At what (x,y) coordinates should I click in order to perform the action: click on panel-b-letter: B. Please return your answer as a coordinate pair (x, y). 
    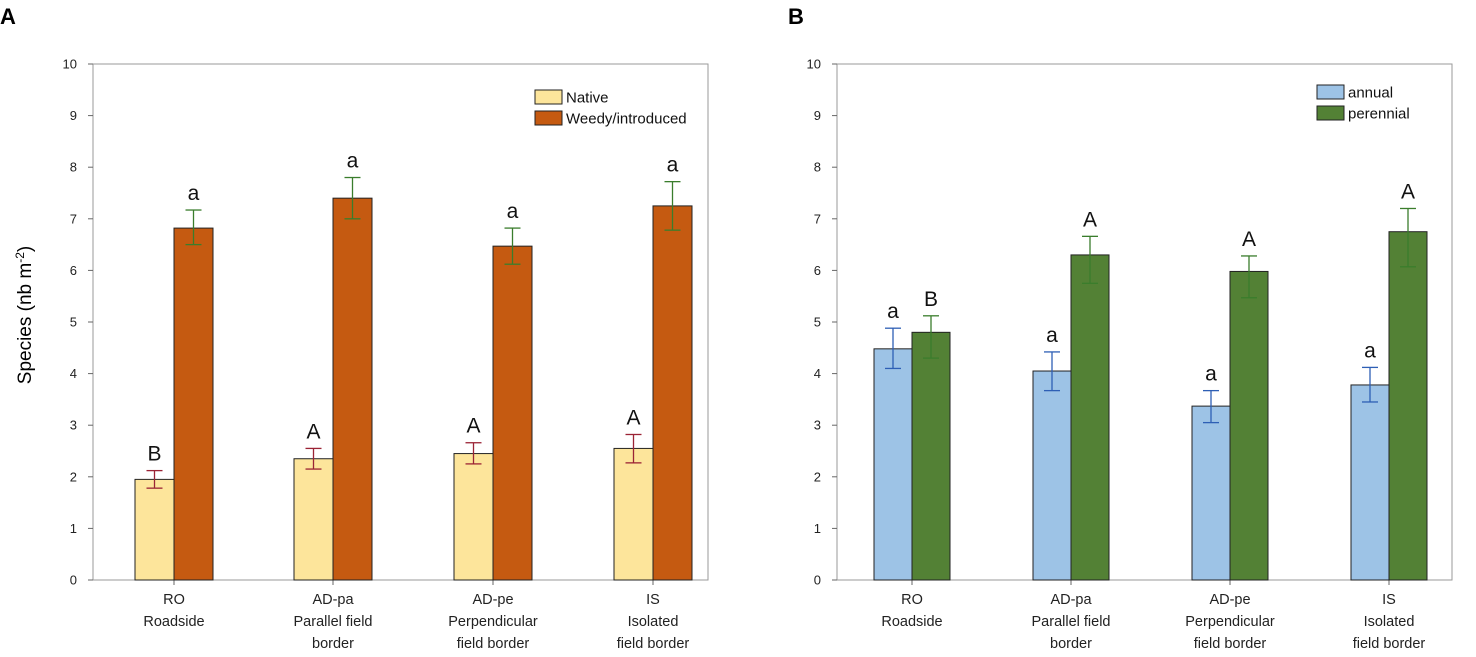
    Looking at the image, I should click on (796, 16).